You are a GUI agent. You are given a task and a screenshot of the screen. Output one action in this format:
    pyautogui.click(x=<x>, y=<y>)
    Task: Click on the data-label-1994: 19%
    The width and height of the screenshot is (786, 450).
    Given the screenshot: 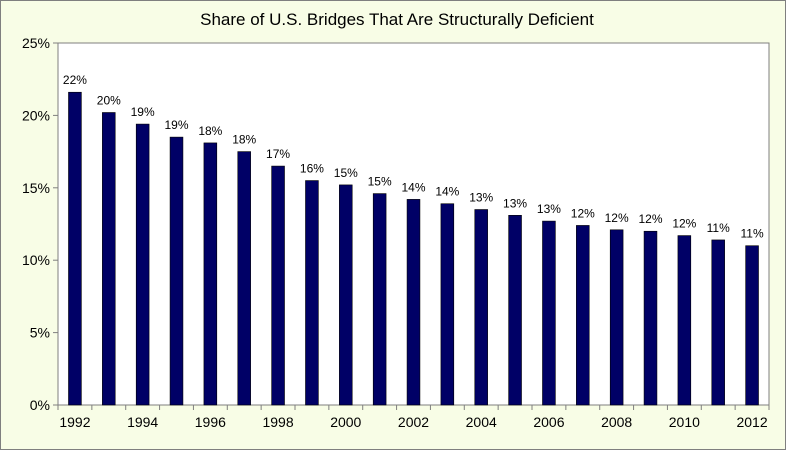 What is the action you would take?
    pyautogui.click(x=143, y=112)
    